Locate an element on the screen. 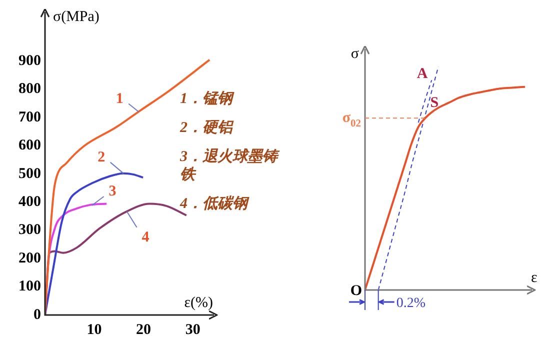 The image size is (553, 348). y-tick-label: 500 is located at coordinates (29, 174).